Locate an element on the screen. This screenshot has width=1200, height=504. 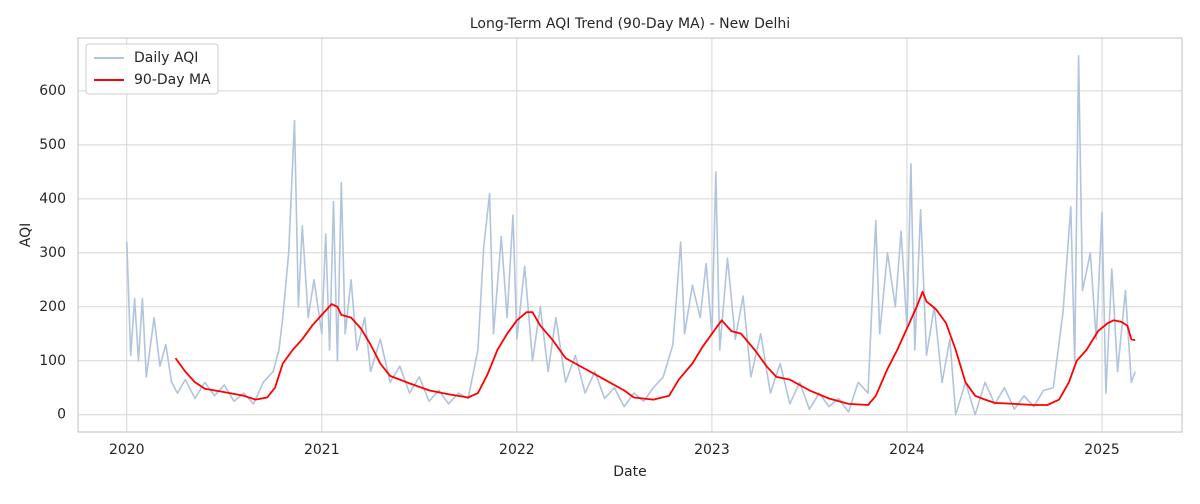
x-tick-label: 2020 is located at coordinates (127, 450).